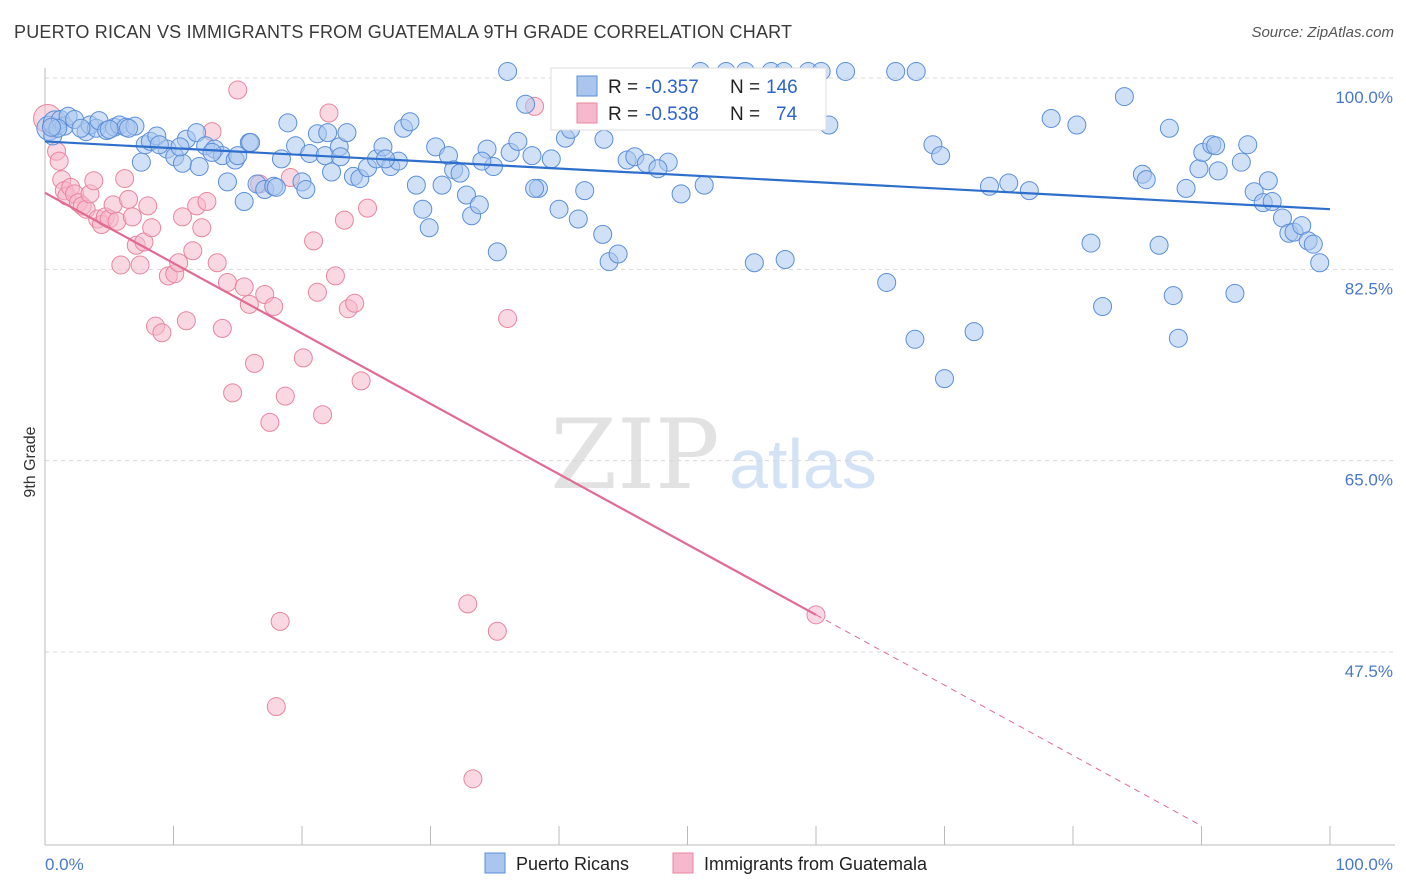  Describe the element at coordinates (572, 864) in the screenshot. I see `bottom-legend-label-1: Puerto Ricans` at that location.